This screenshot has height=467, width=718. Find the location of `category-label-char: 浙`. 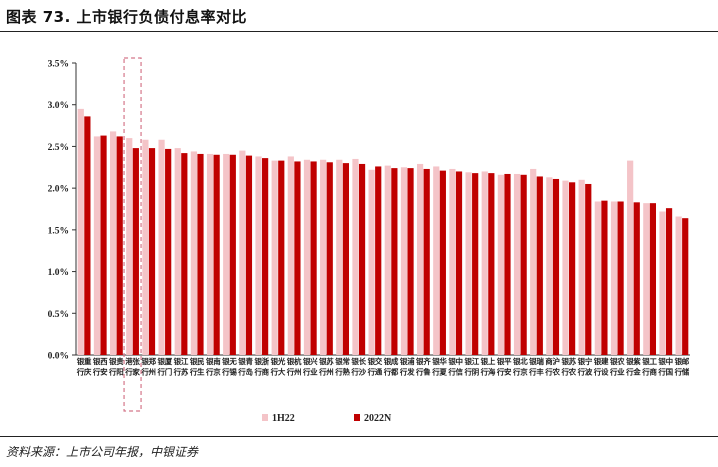

category-label-char: 浙 is located at coordinates (266, 361).